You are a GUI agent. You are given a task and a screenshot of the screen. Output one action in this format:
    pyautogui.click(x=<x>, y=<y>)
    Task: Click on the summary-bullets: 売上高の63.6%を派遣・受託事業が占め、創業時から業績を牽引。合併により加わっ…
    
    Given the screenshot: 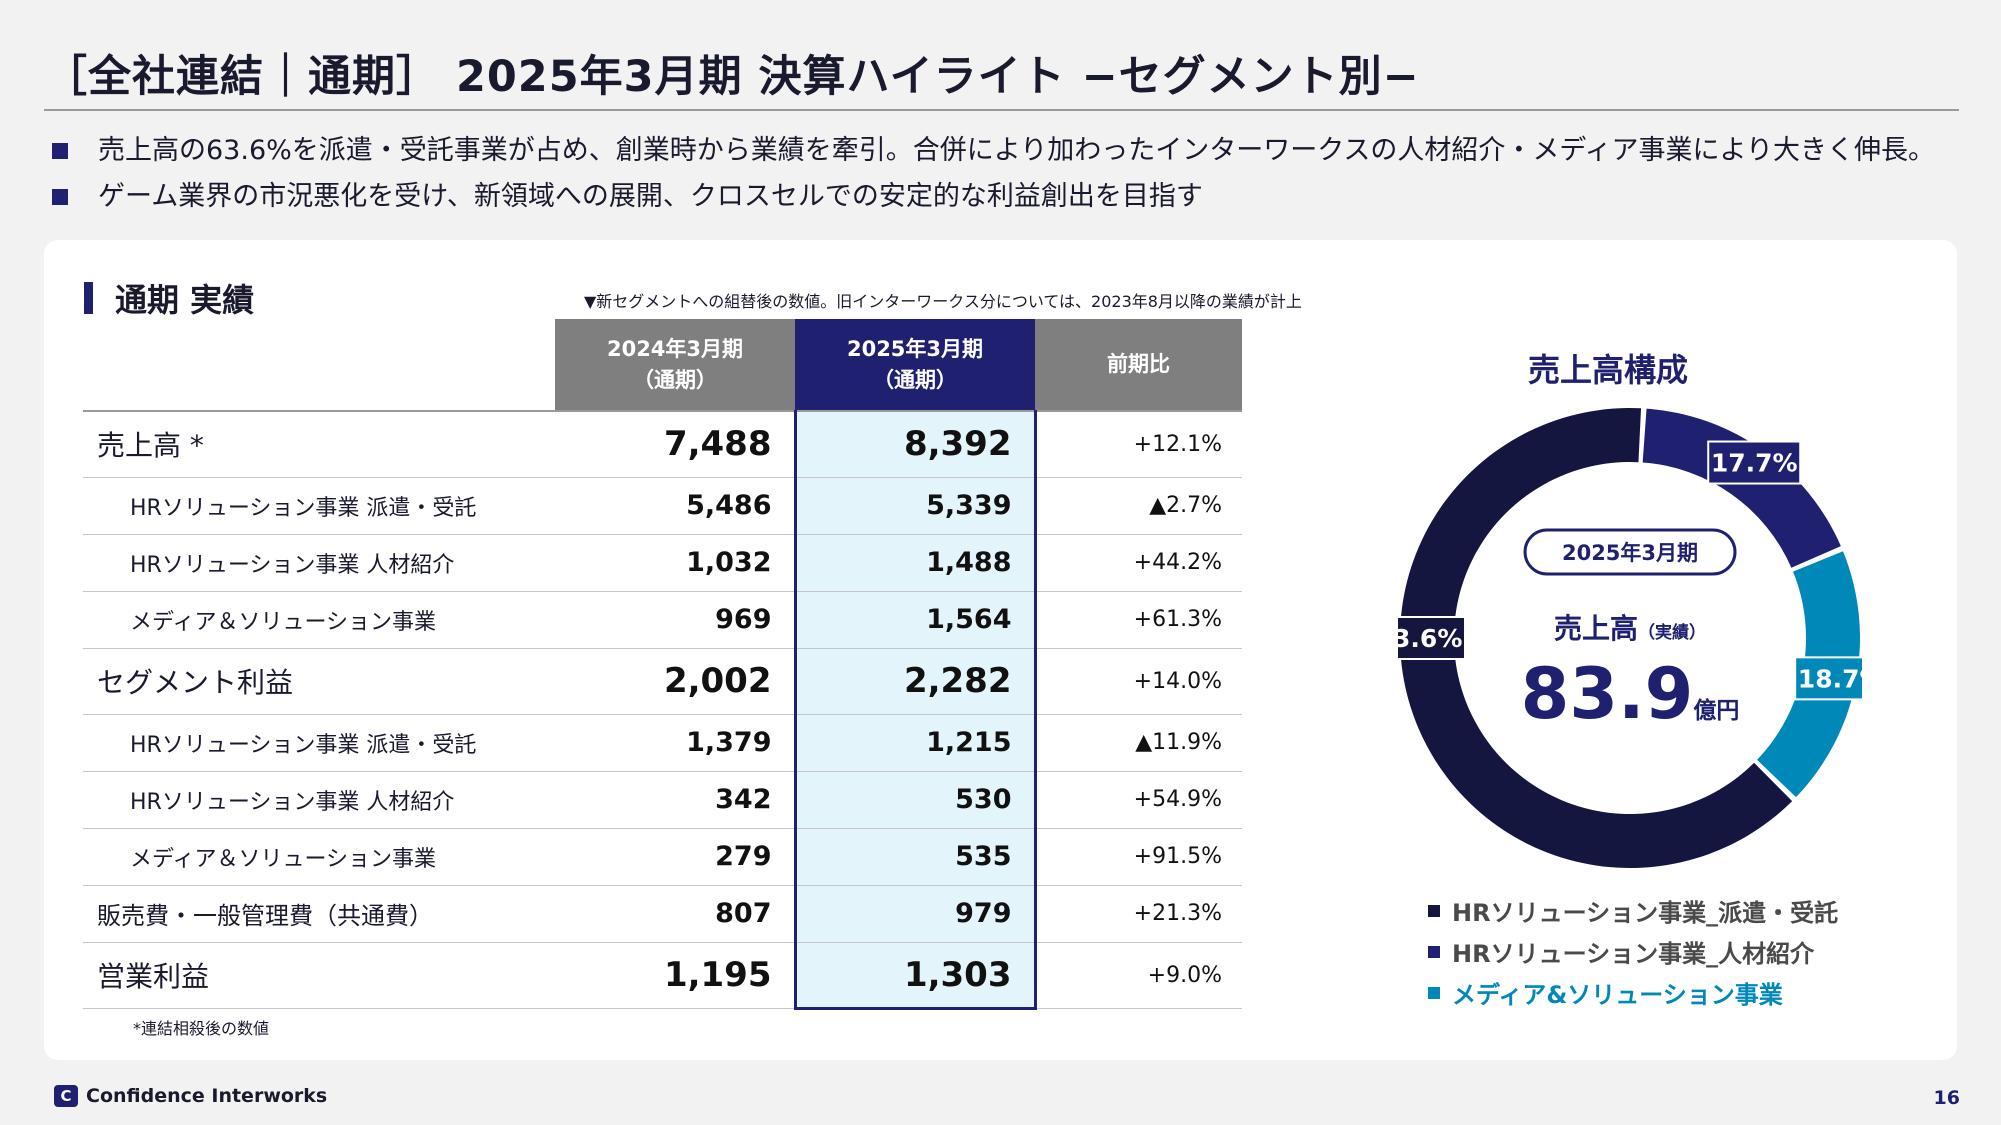 What is the action you would take?
    pyautogui.click(x=993, y=174)
    